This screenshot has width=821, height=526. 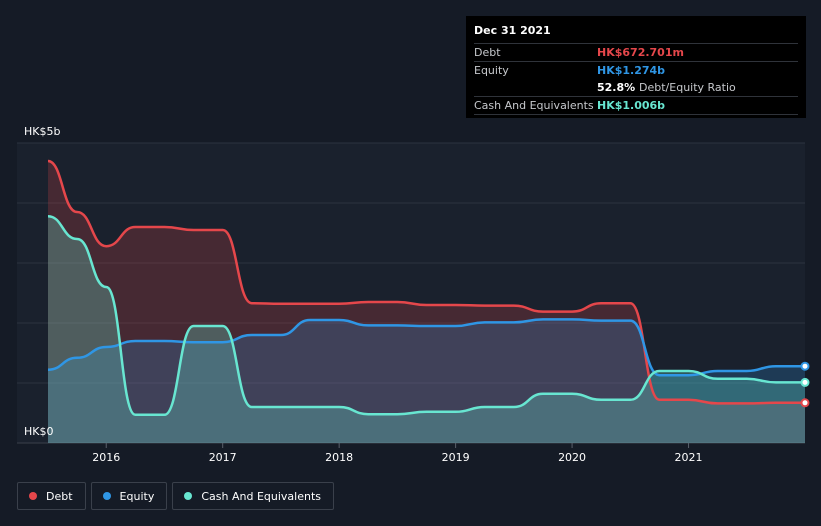 I want to click on tooltip-equity-label: Equity, so click(x=491, y=70).